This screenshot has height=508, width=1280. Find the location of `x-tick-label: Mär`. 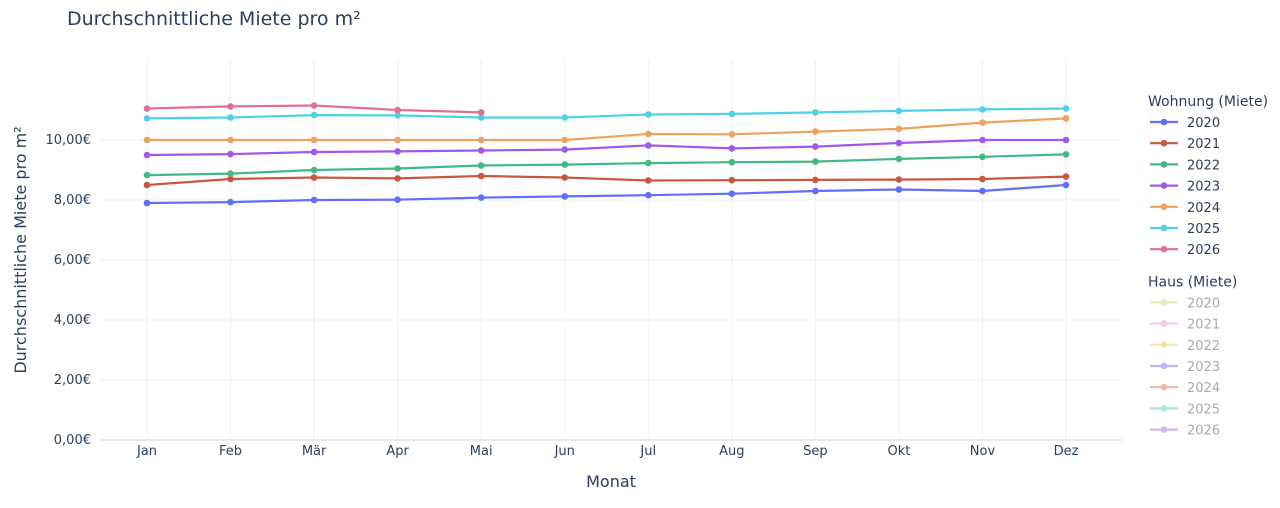

x-tick-label: Mär is located at coordinates (314, 451).